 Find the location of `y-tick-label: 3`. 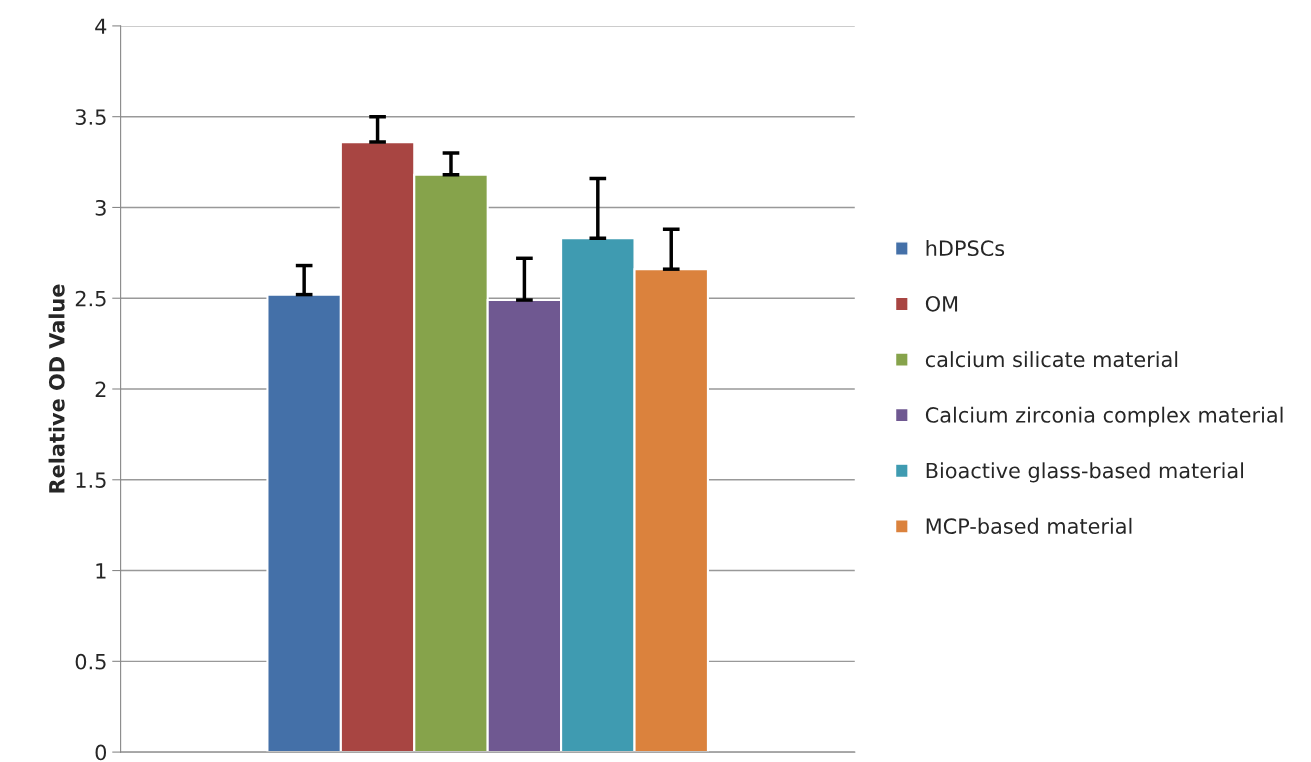

y-tick-label: 3 is located at coordinates (100, 207).